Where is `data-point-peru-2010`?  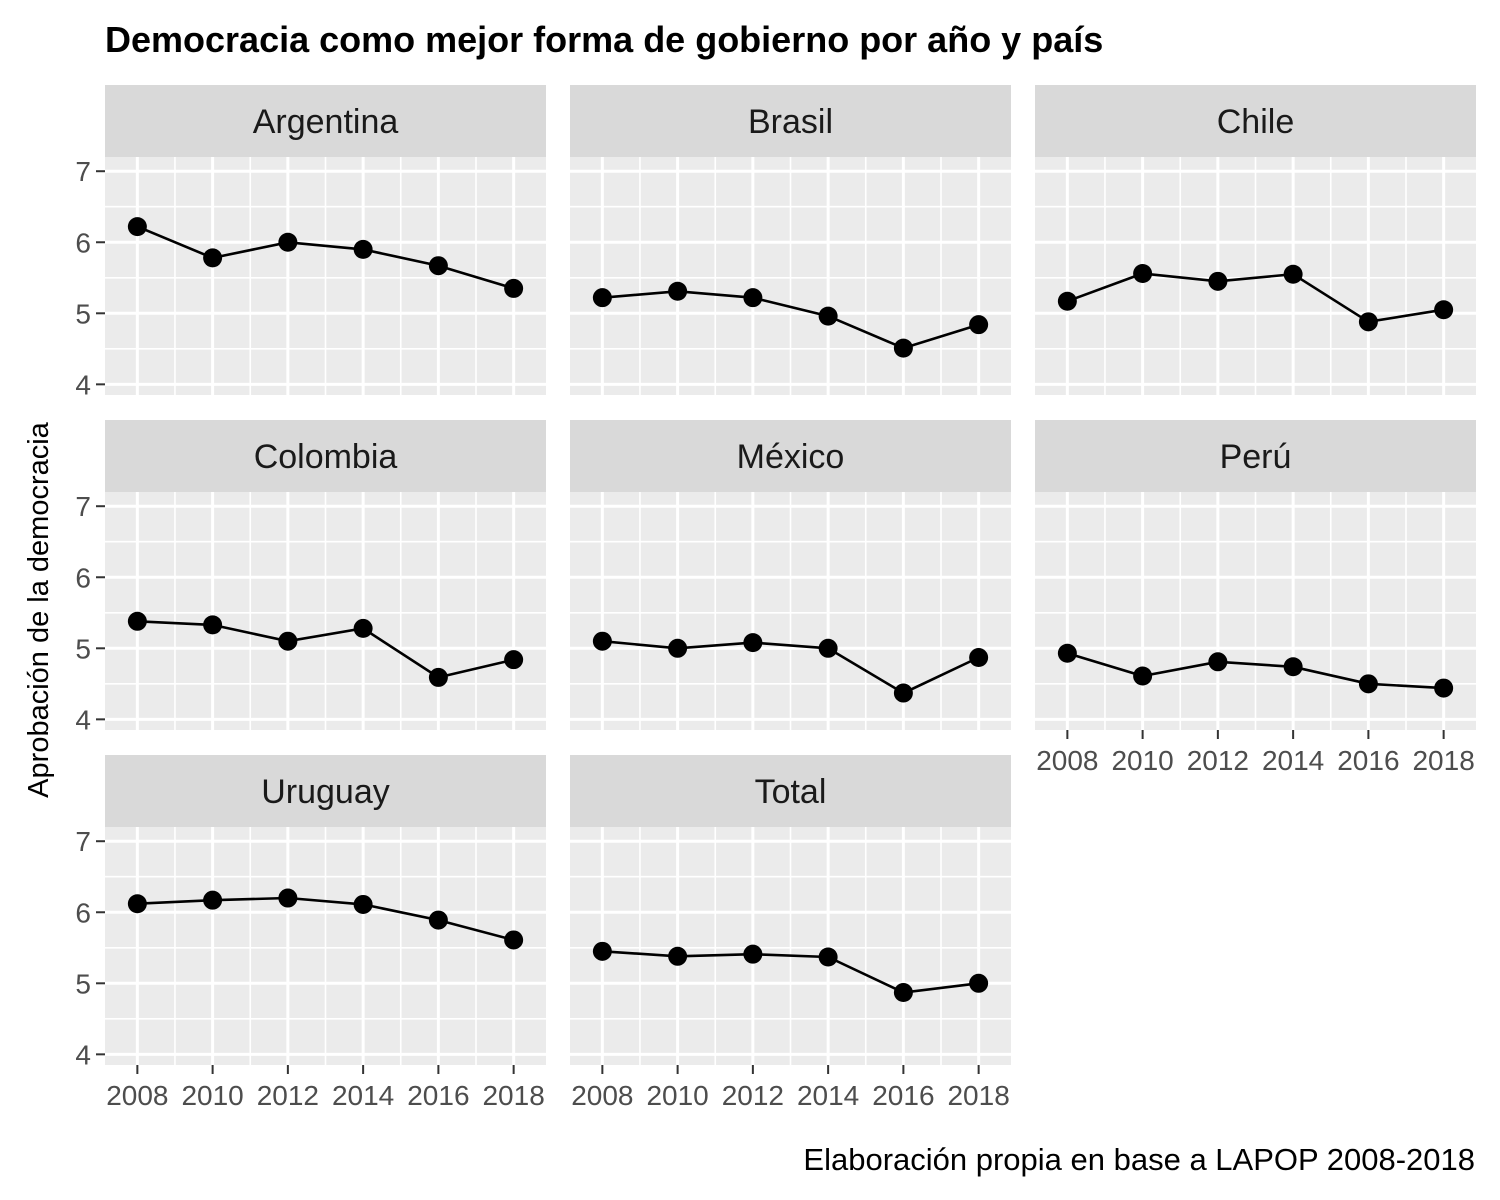 data-point-peru-2010 is located at coordinates (1143, 676).